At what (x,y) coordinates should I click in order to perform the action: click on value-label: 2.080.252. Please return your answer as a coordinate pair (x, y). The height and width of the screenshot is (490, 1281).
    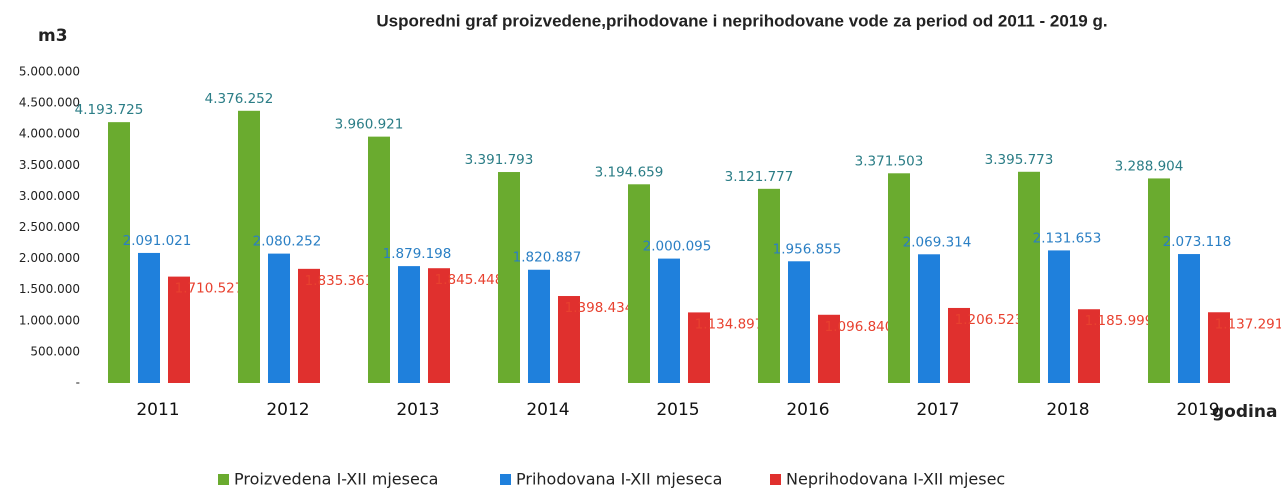
    Looking at the image, I should click on (287, 242).